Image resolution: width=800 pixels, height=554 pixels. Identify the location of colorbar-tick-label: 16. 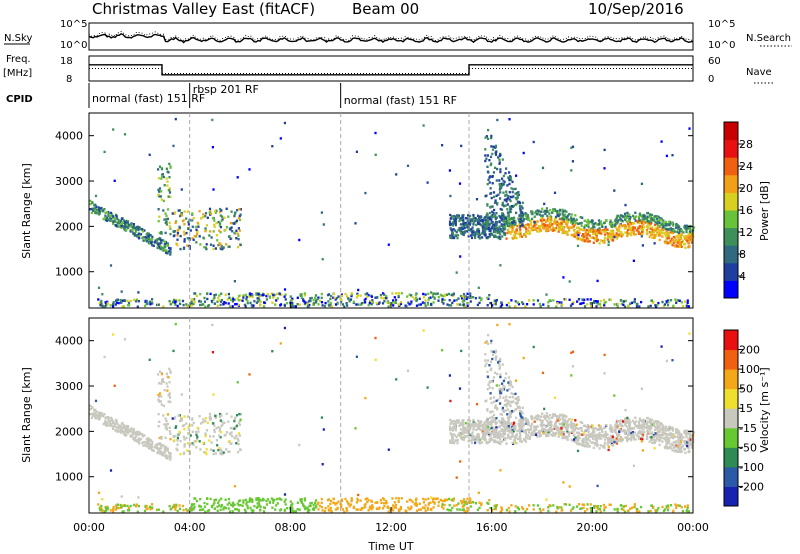
(746, 210).